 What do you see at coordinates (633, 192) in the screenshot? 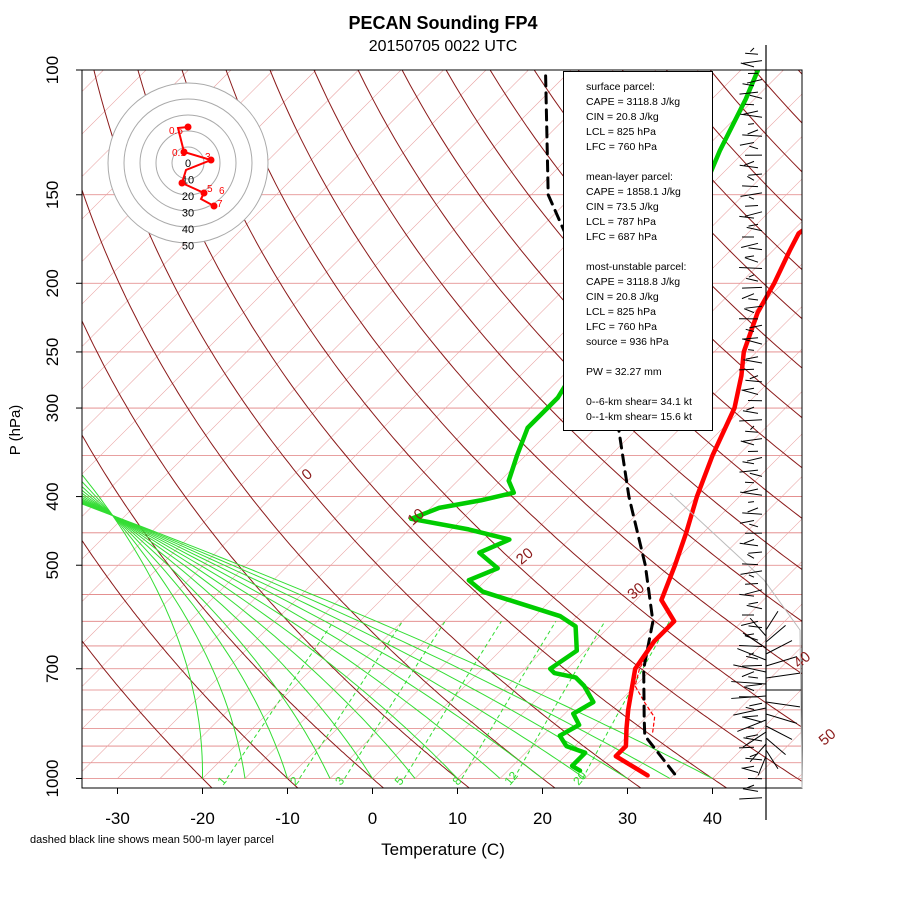
I see `mean-layer-cape: CAPE = 1858.1 J/kg` at bounding box center [633, 192].